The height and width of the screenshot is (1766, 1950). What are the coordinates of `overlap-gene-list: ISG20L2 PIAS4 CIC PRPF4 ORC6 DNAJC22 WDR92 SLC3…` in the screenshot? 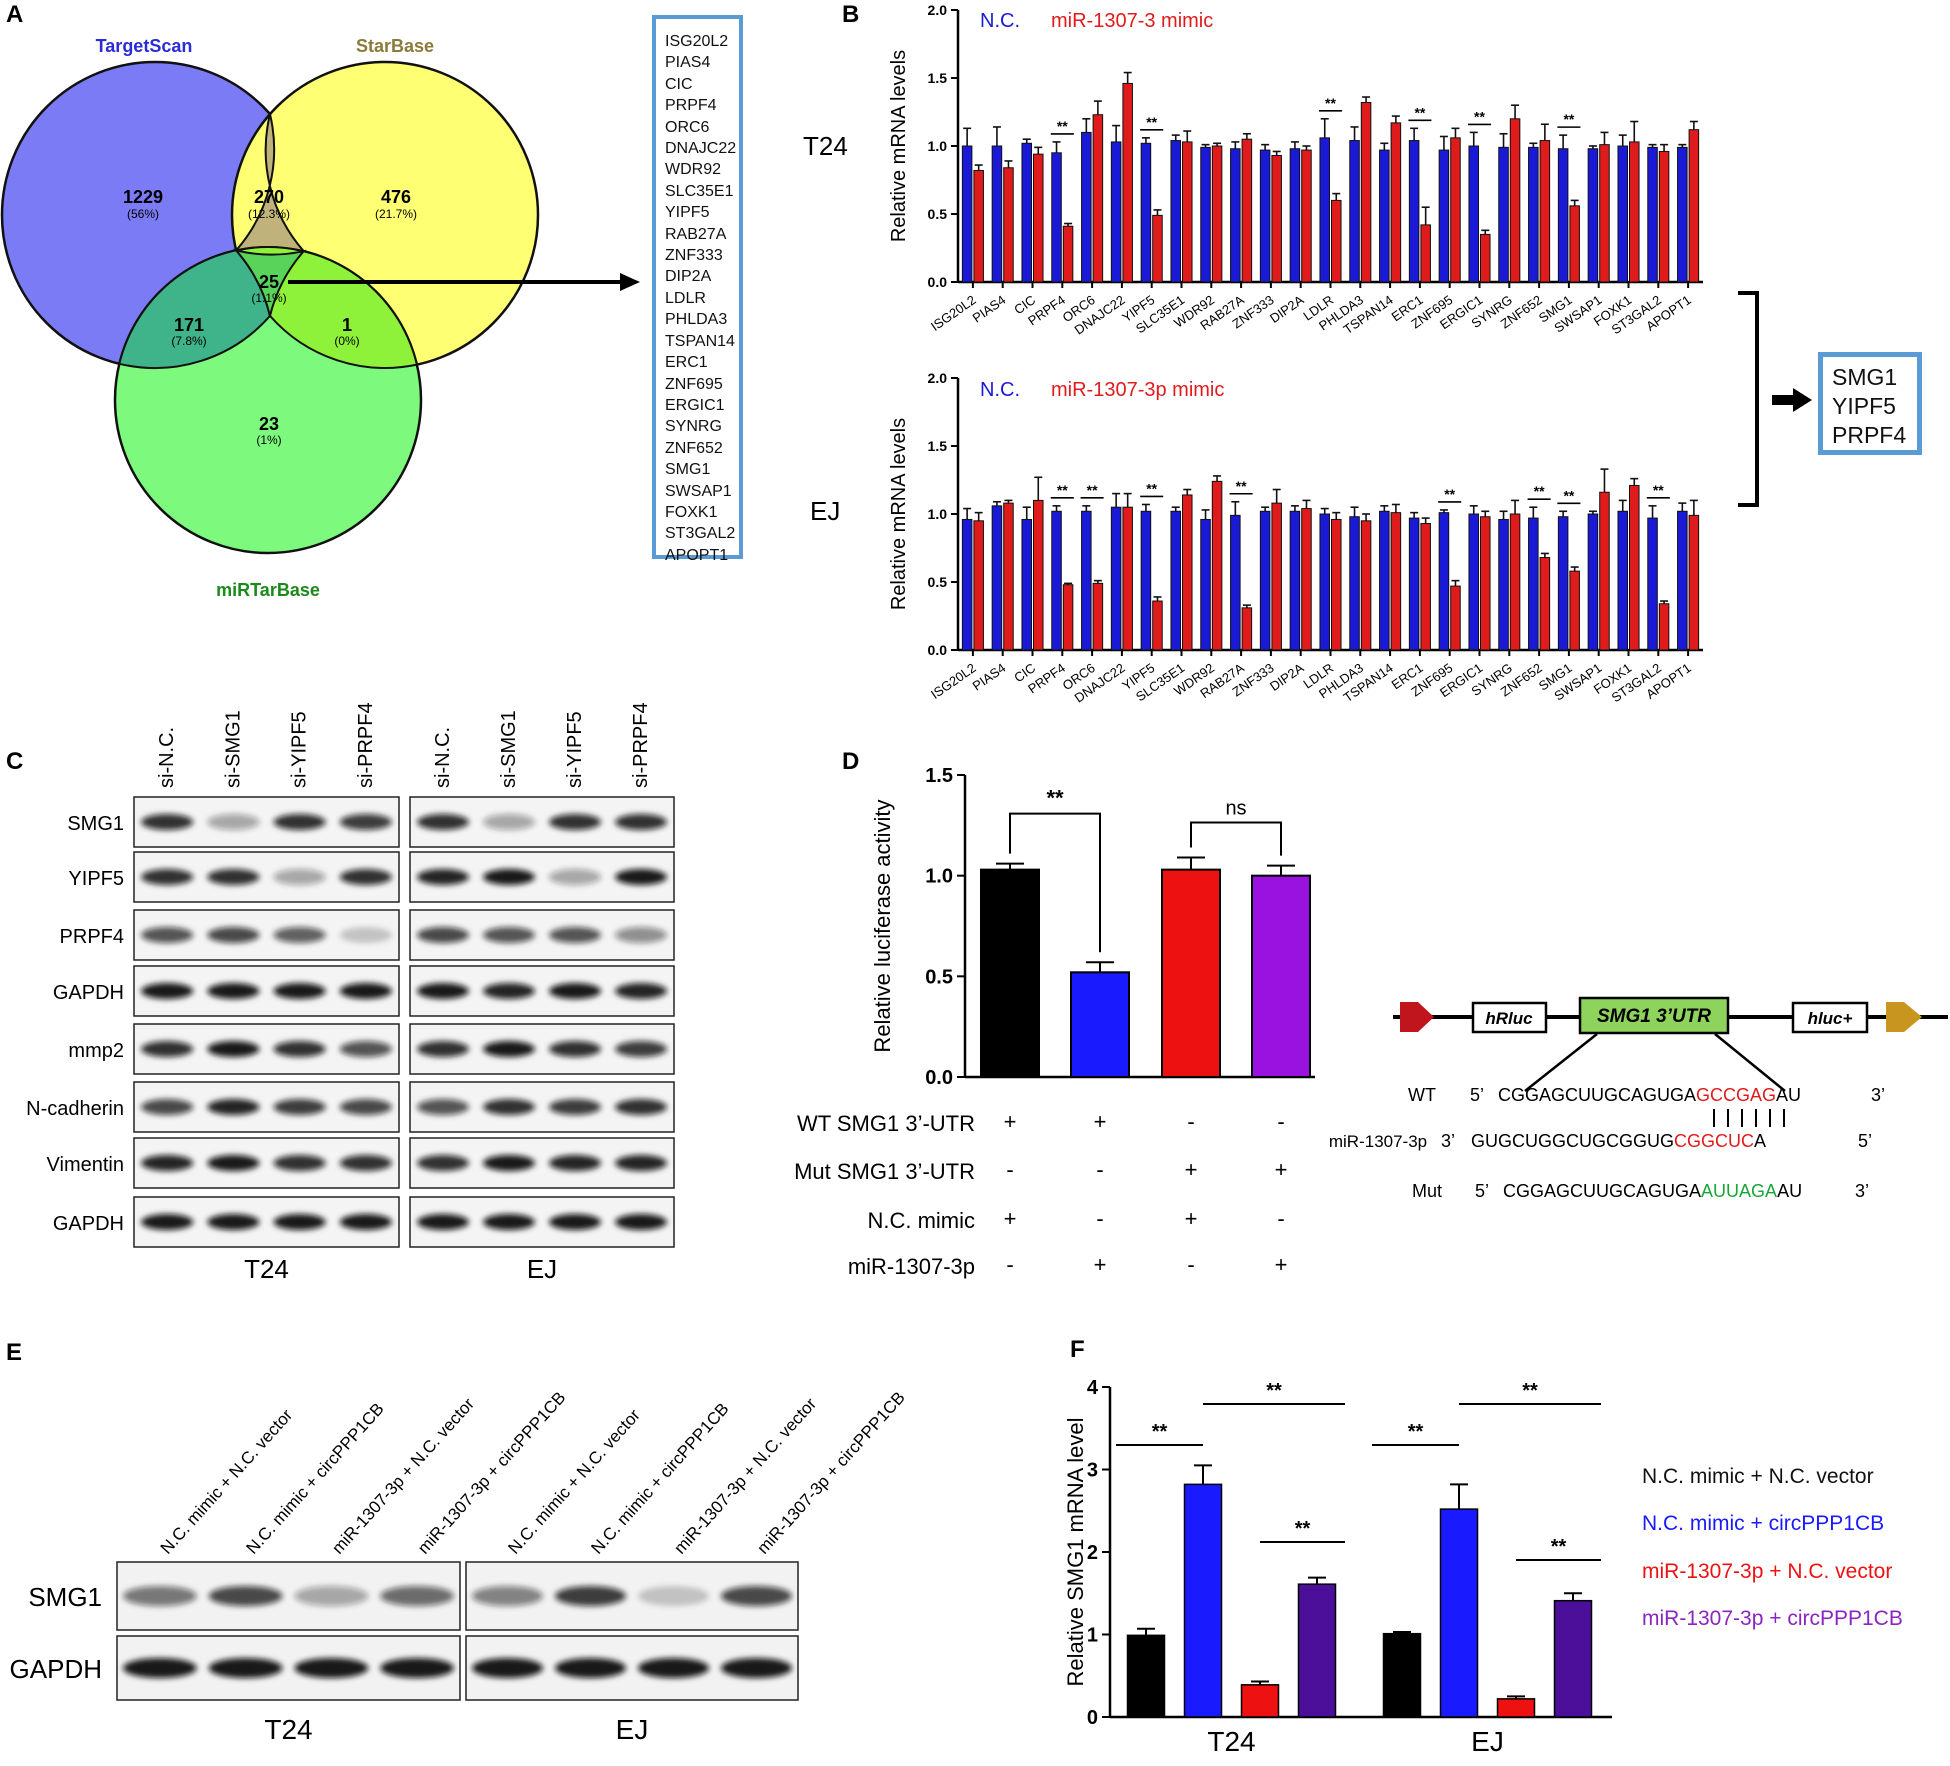 It's located at (697, 289).